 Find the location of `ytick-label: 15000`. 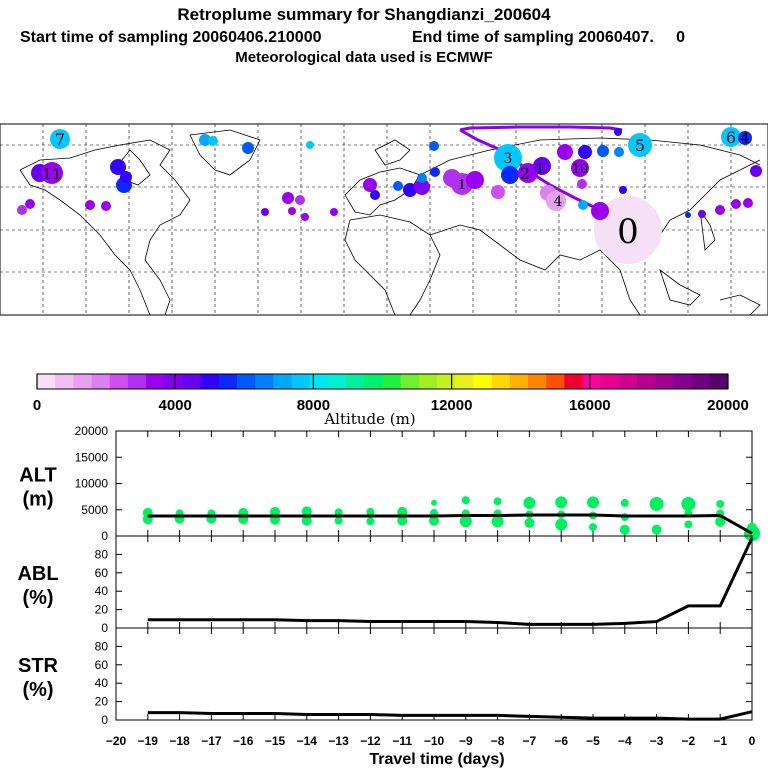

ytick-label: 15000 is located at coordinates (92, 457).